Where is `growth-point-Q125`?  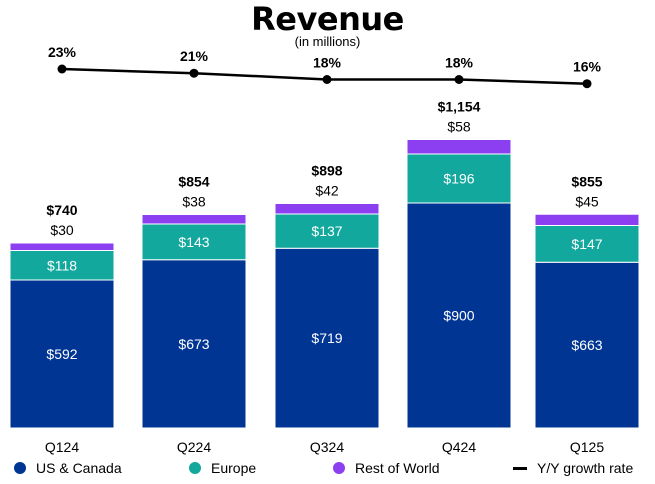 growth-point-Q125 is located at coordinates (587, 84).